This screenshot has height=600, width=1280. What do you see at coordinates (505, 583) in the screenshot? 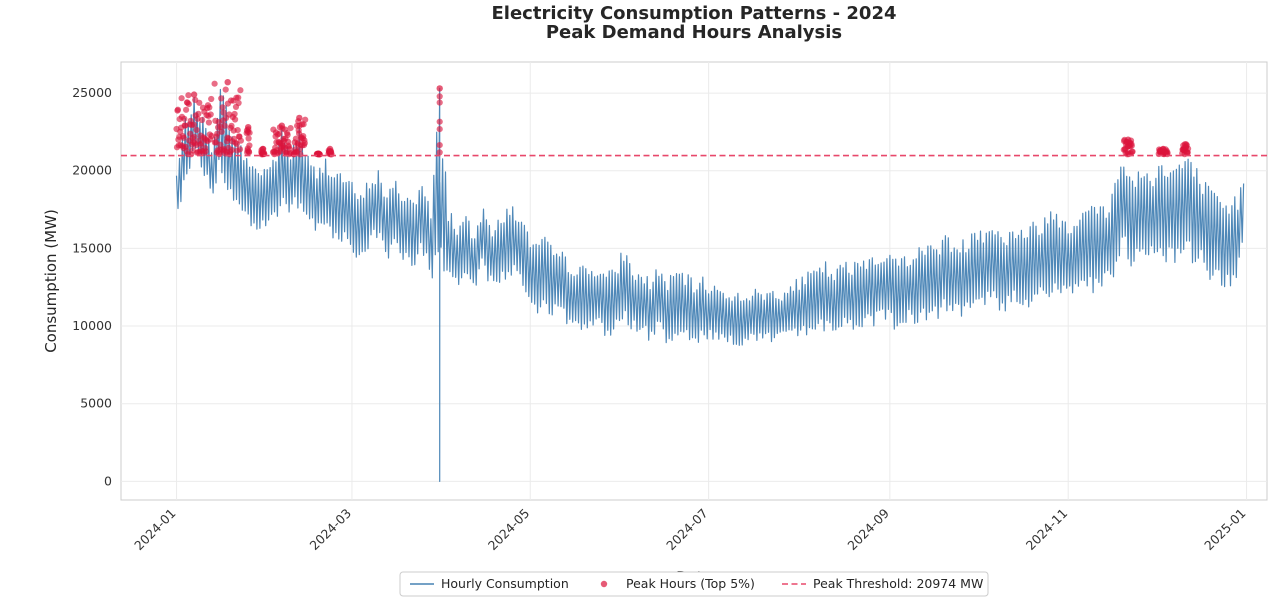
I see `legend-hourly-consumption: Hourly Consumption` at bounding box center [505, 583].